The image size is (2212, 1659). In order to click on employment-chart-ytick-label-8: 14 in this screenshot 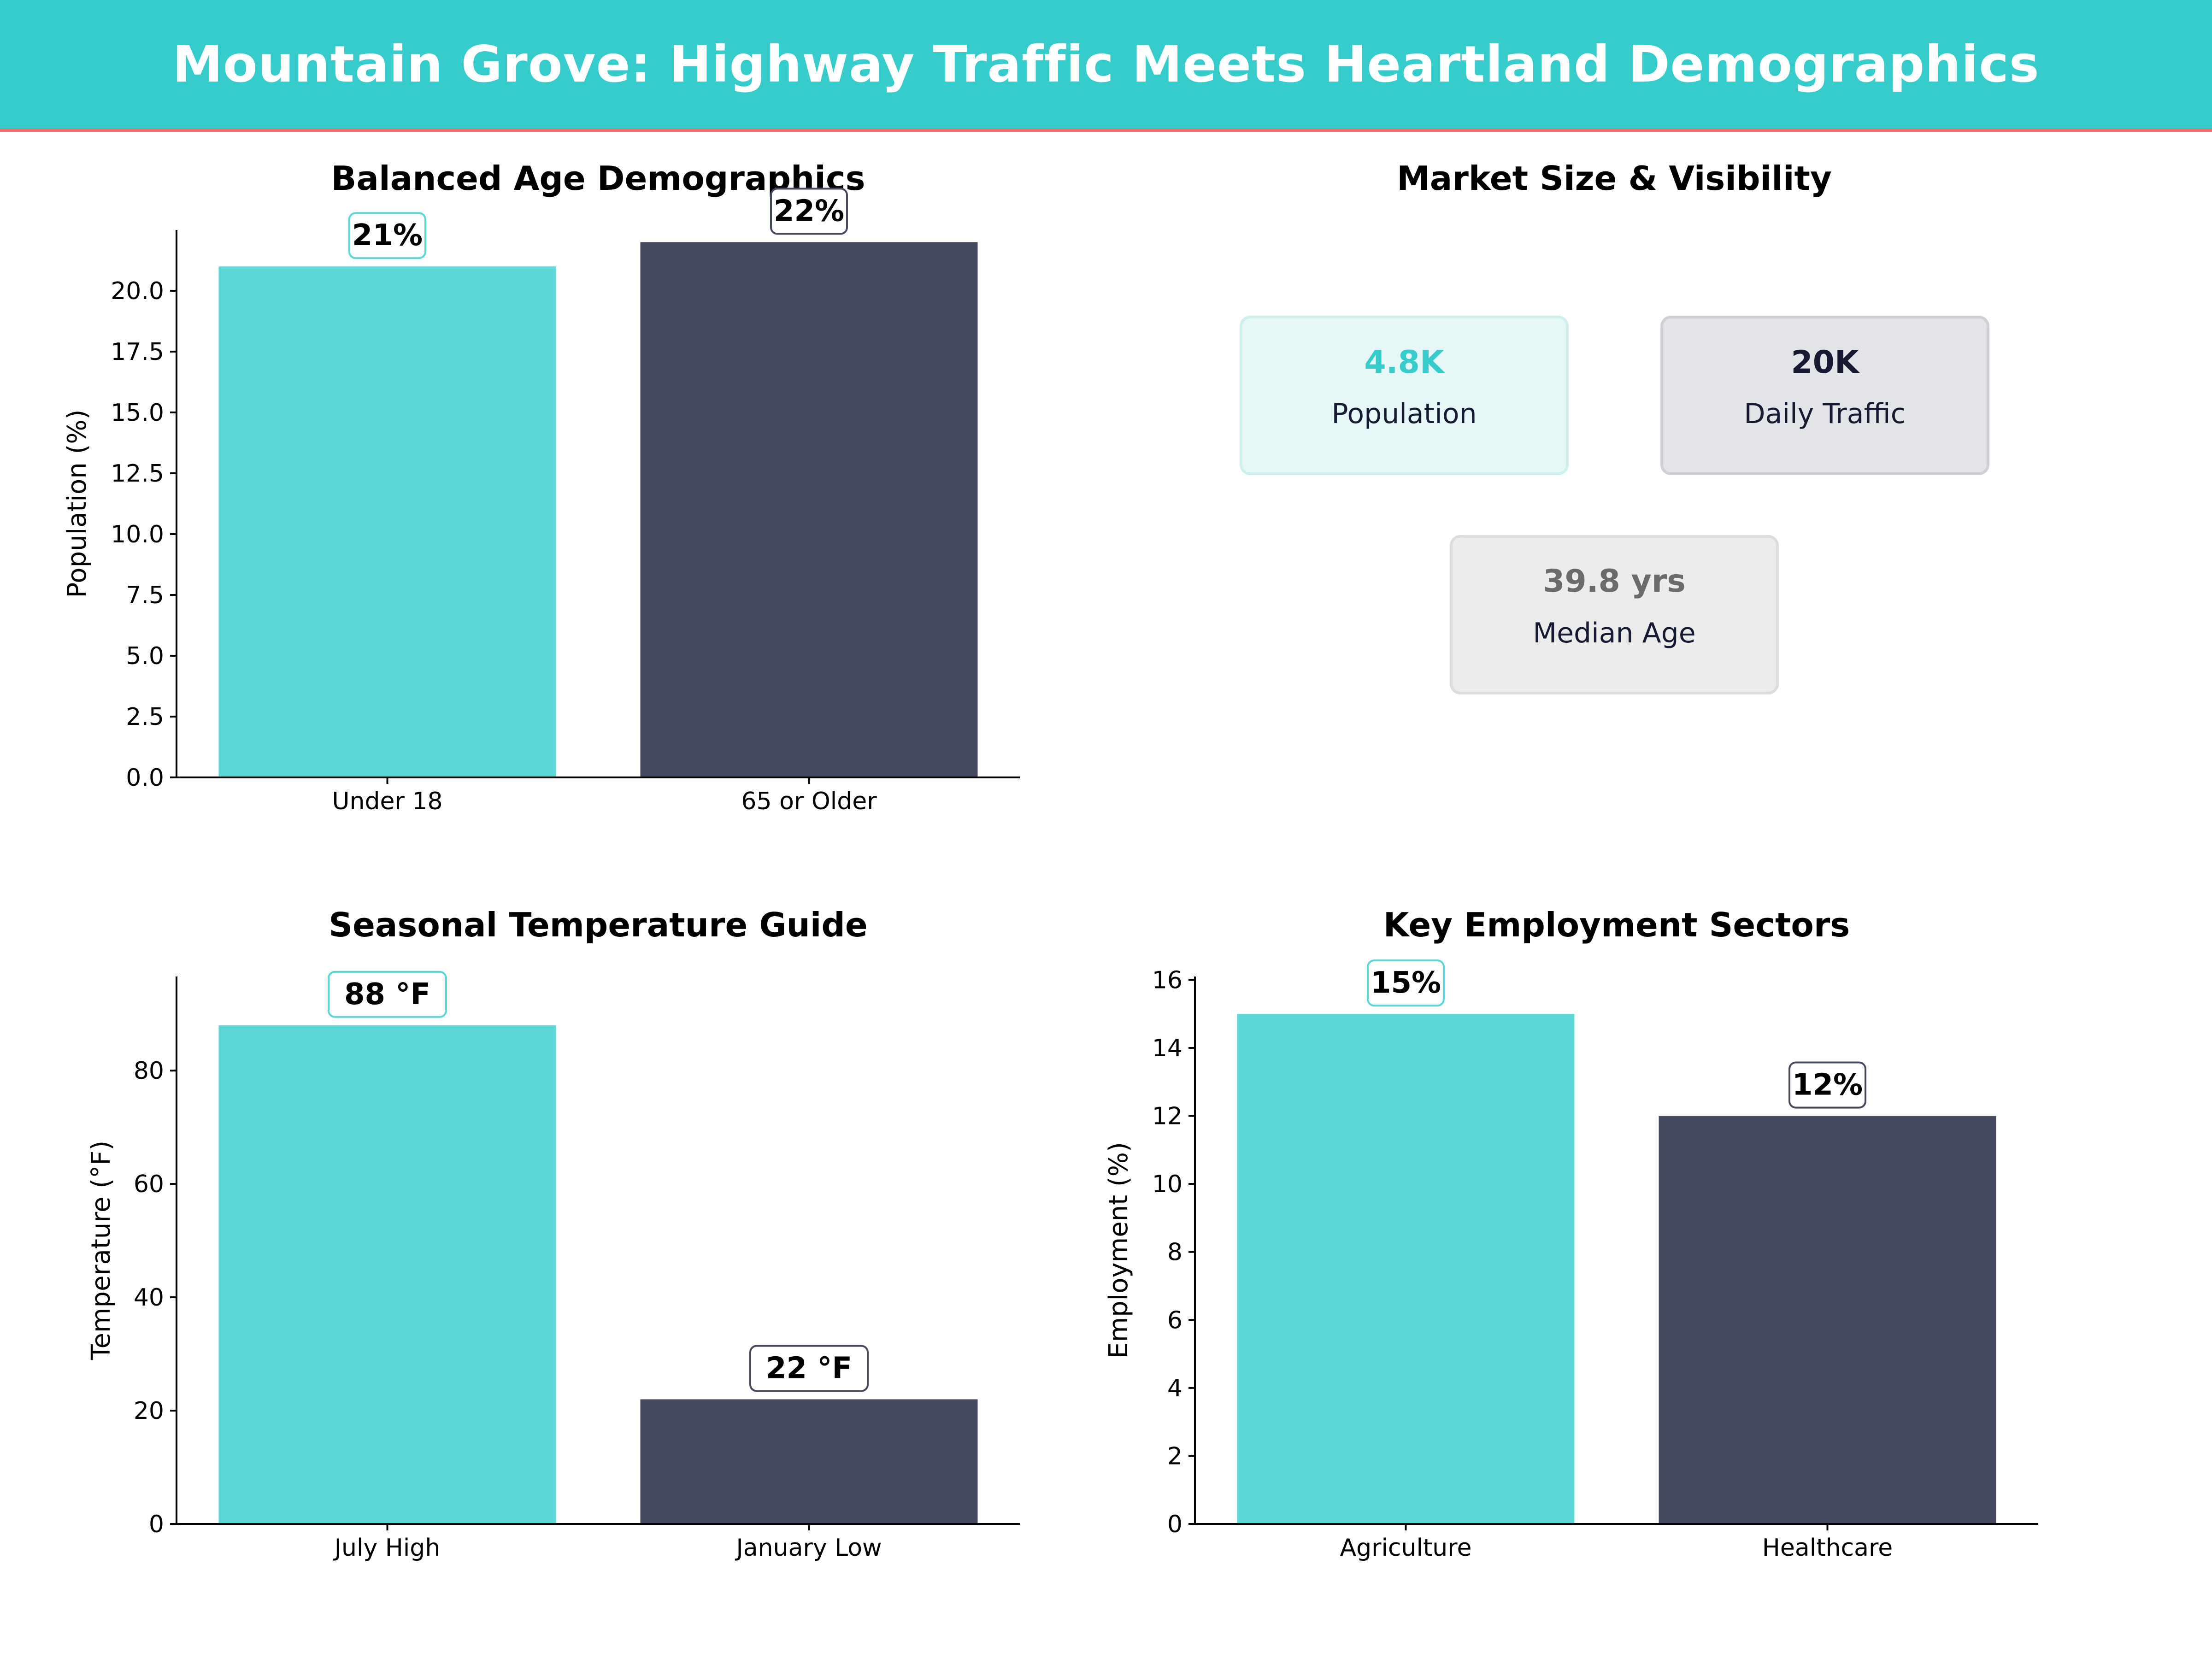, I will do `click(1167, 1048)`.